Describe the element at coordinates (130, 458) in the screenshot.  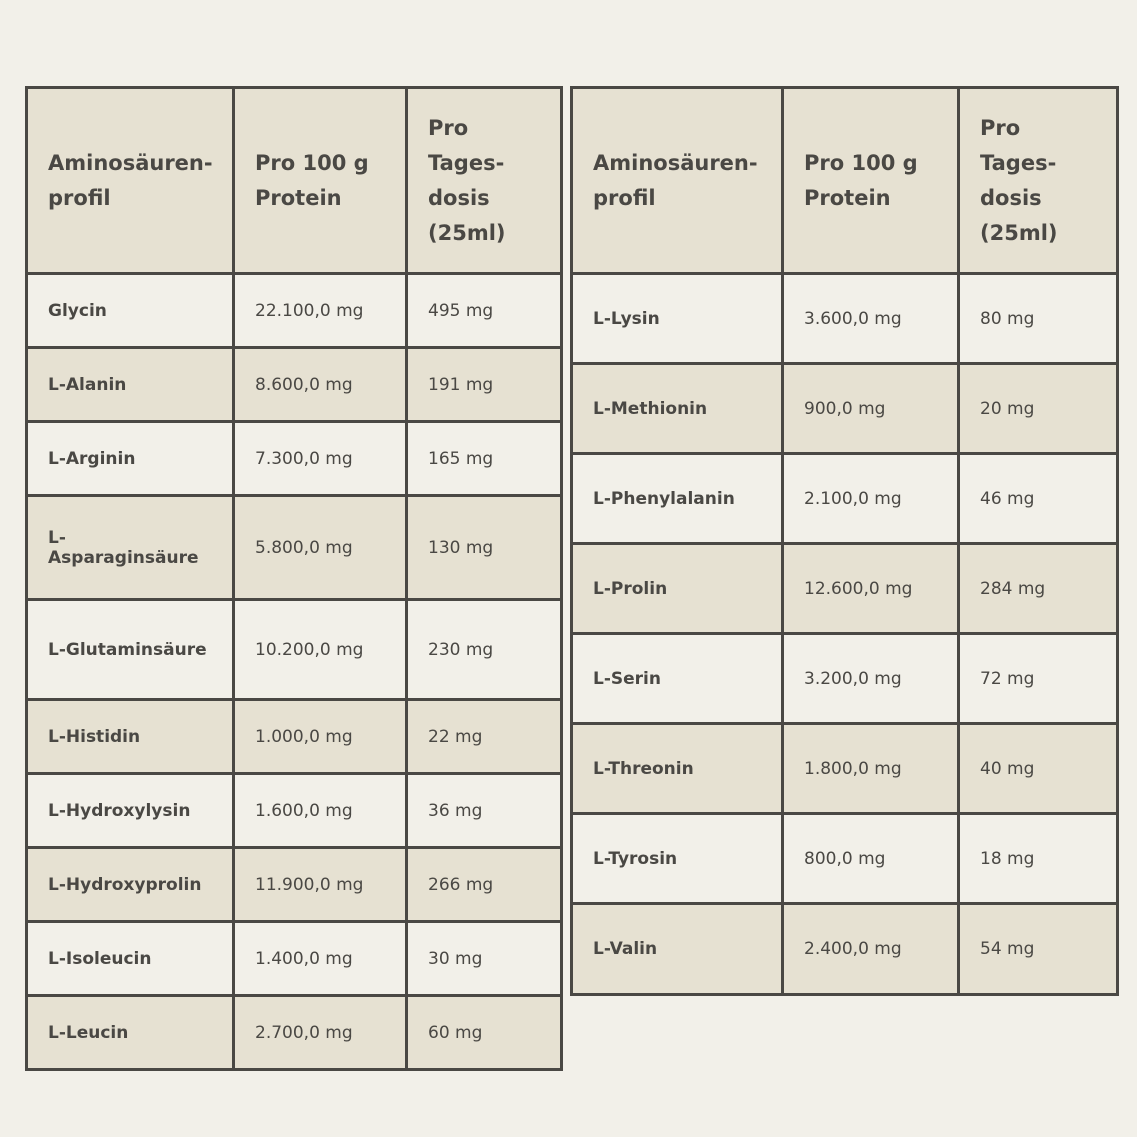
I see `amino-acid-name: L-Arginin` at that location.